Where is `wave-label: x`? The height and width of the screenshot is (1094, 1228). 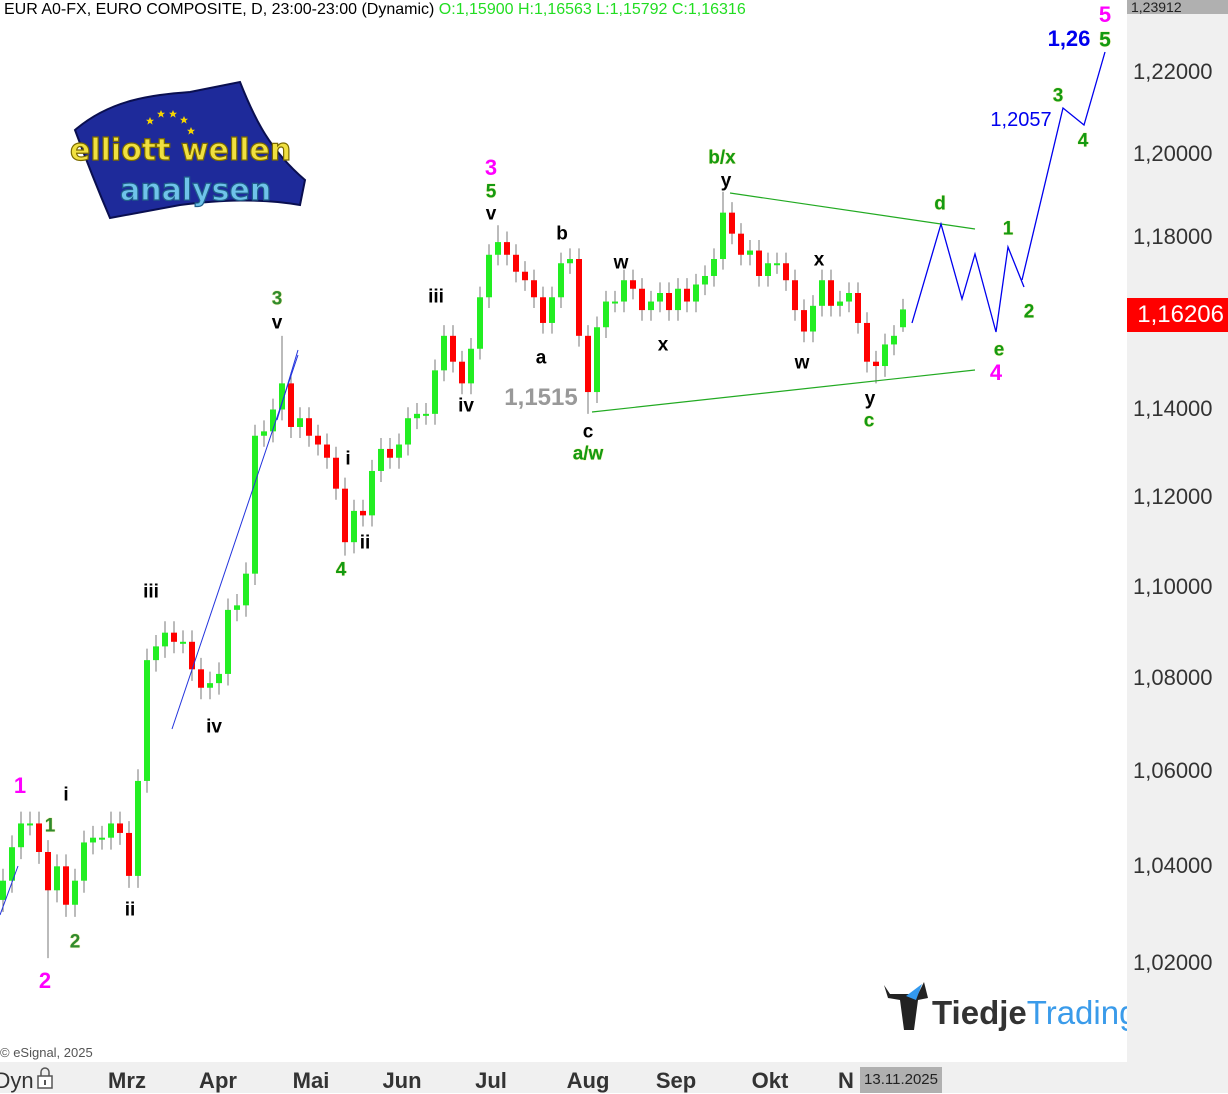
wave-label: x is located at coordinates (663, 345).